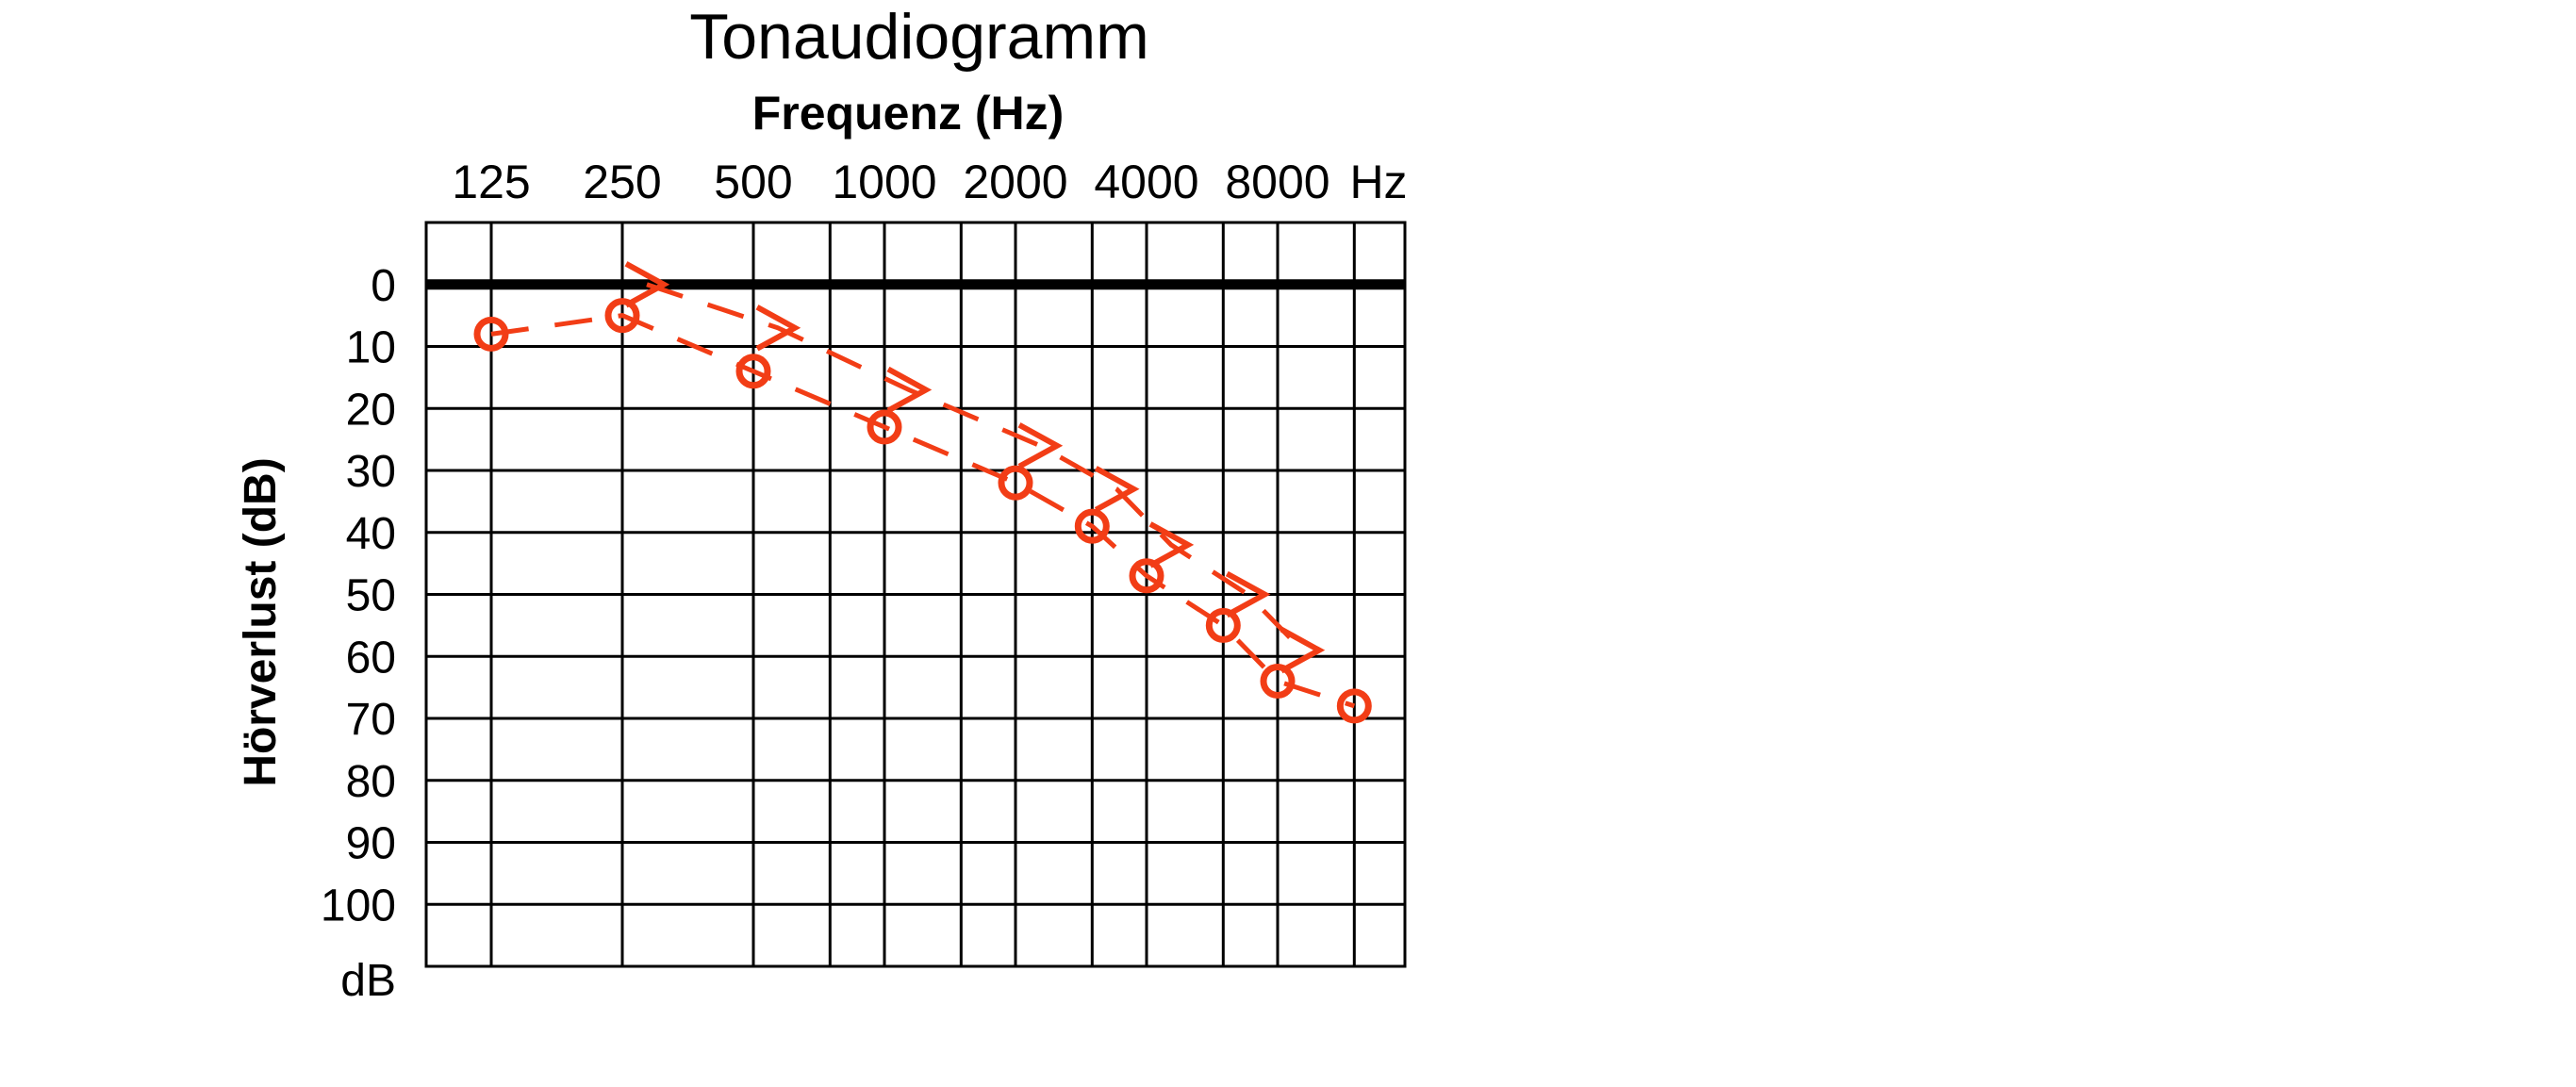  What do you see at coordinates (908, 114) in the screenshot?
I see `chart-subtitle: Frequenz (Hz)` at bounding box center [908, 114].